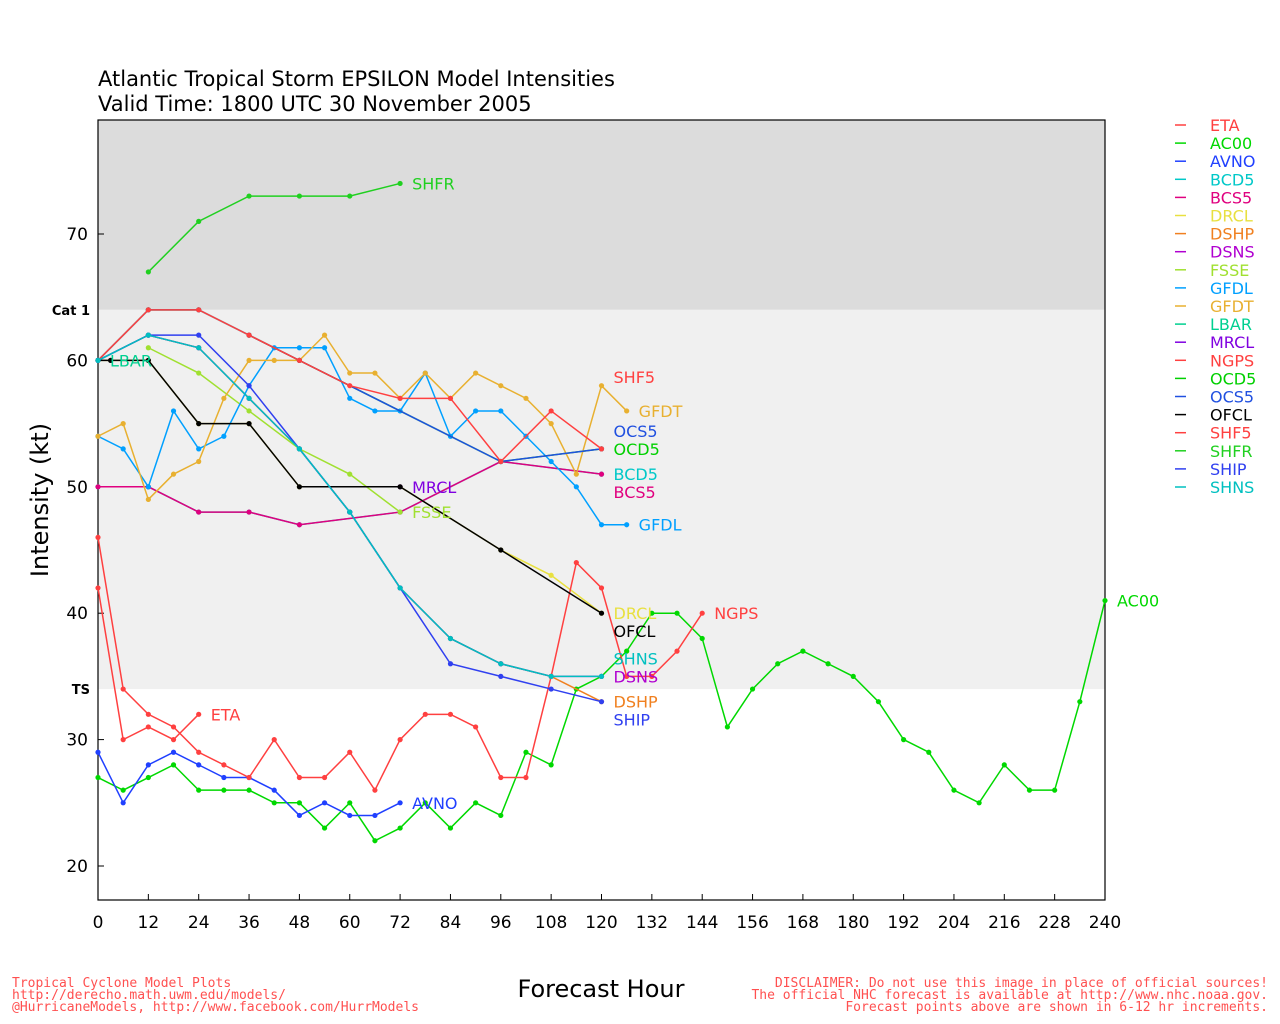 This screenshot has width=1280, height=1024. I want to click on x-tick-label: 240, so click(1105, 923).